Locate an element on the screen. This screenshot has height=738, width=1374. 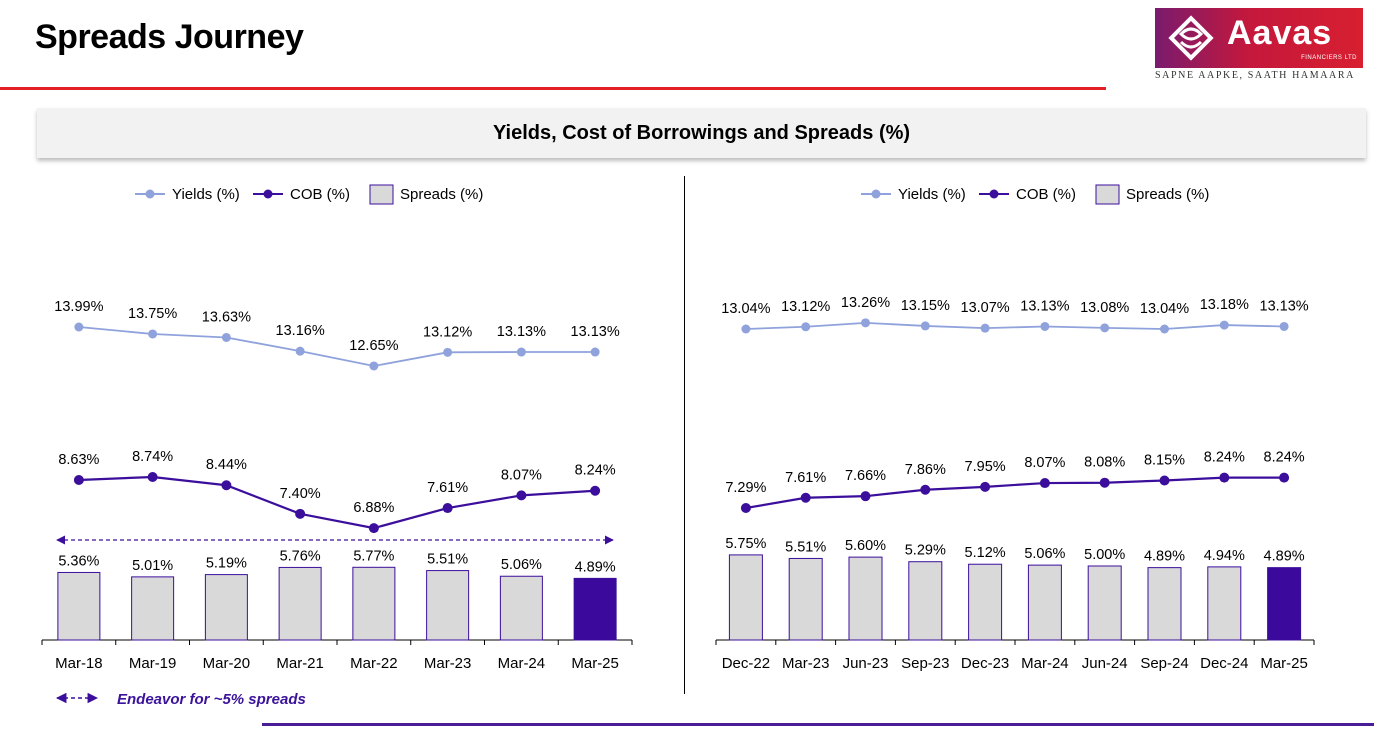
yields-data-label: 13.26% is located at coordinates (865, 303).